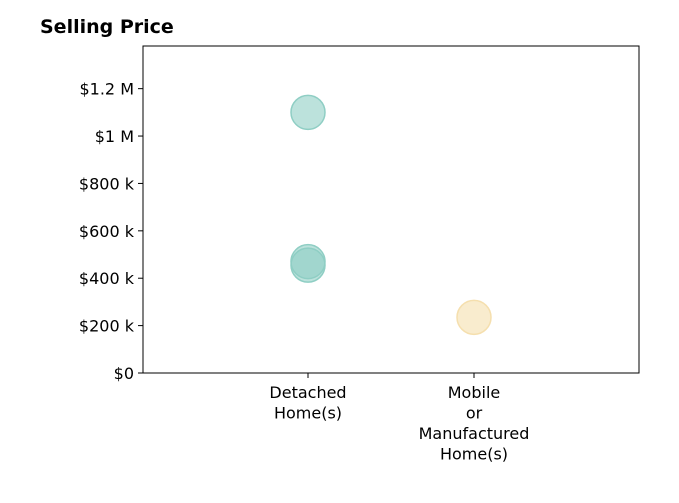  What do you see at coordinates (474, 423) in the screenshot?
I see `x-tick-label-1: Mobile or Manufactured Home(s)` at bounding box center [474, 423].